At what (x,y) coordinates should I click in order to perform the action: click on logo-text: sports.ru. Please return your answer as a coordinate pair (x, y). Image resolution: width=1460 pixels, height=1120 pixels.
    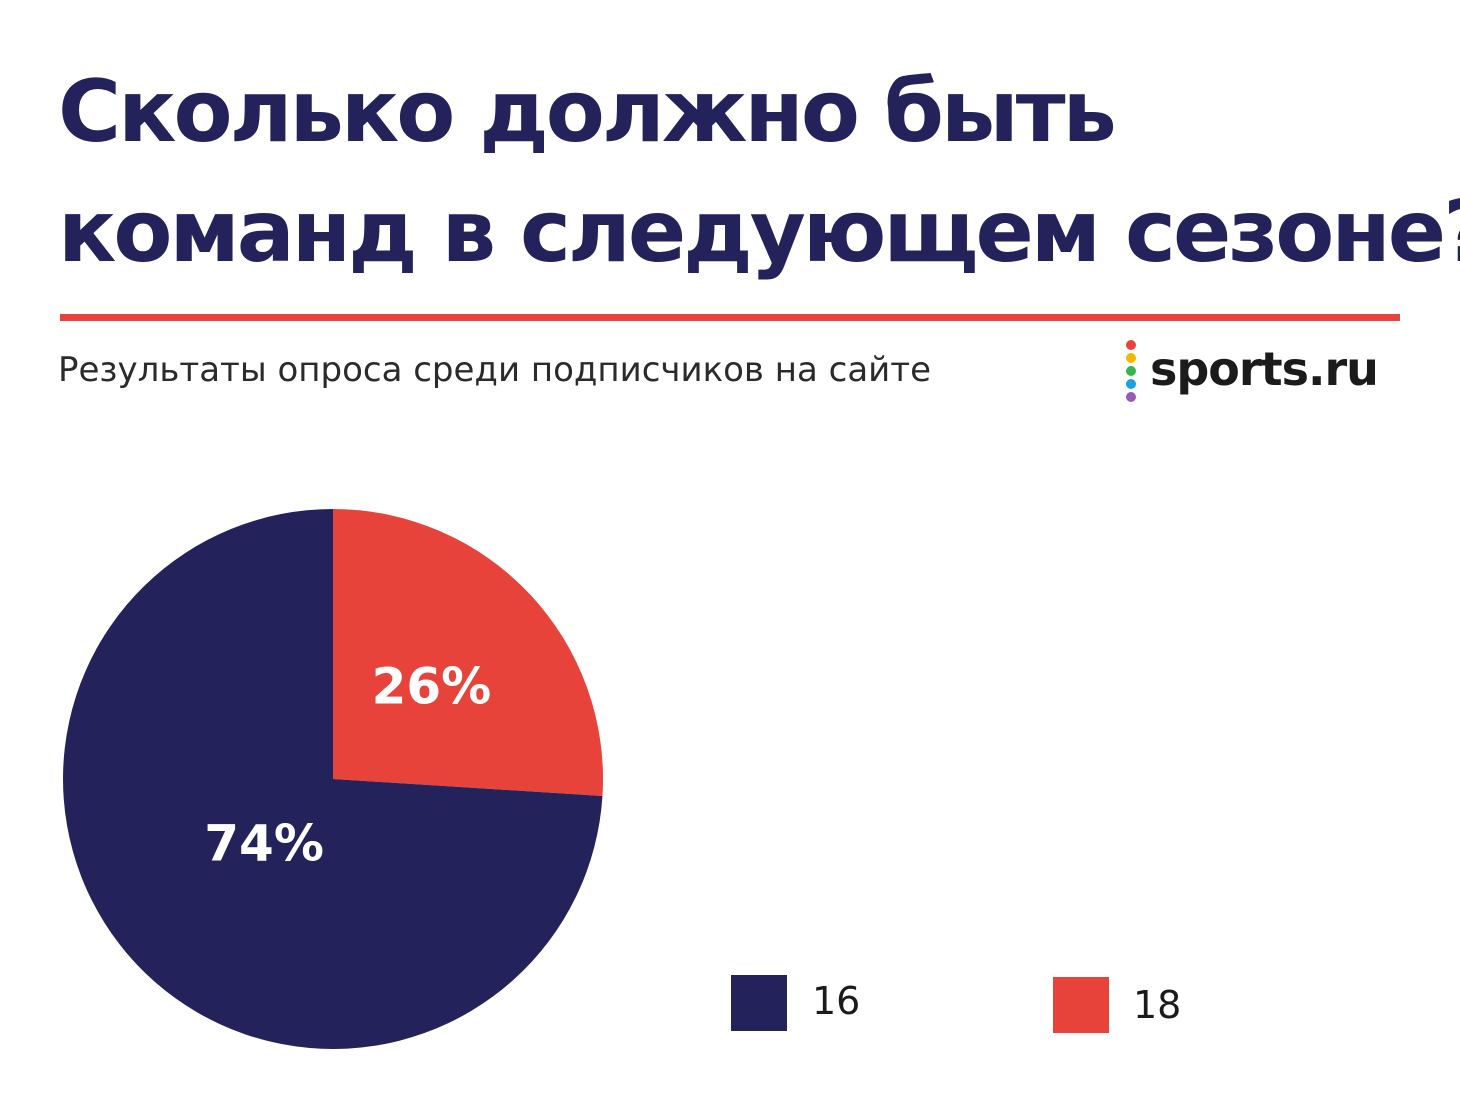
    Looking at the image, I should click on (1264, 369).